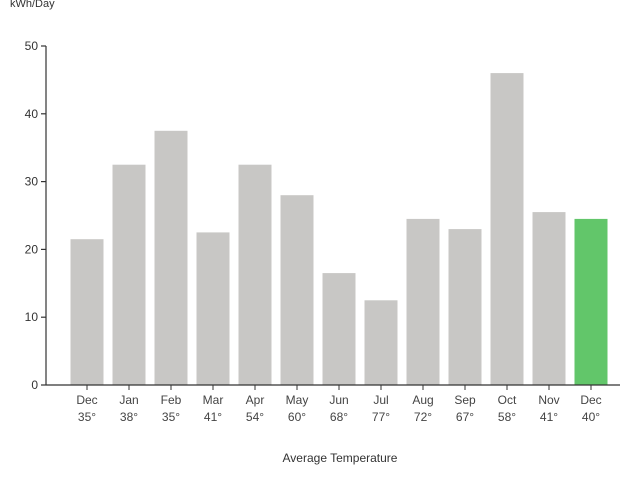 The height and width of the screenshot is (485, 629). Describe the element at coordinates (171, 400) in the screenshot. I see `x-tick-label-month-2: Feb` at that location.